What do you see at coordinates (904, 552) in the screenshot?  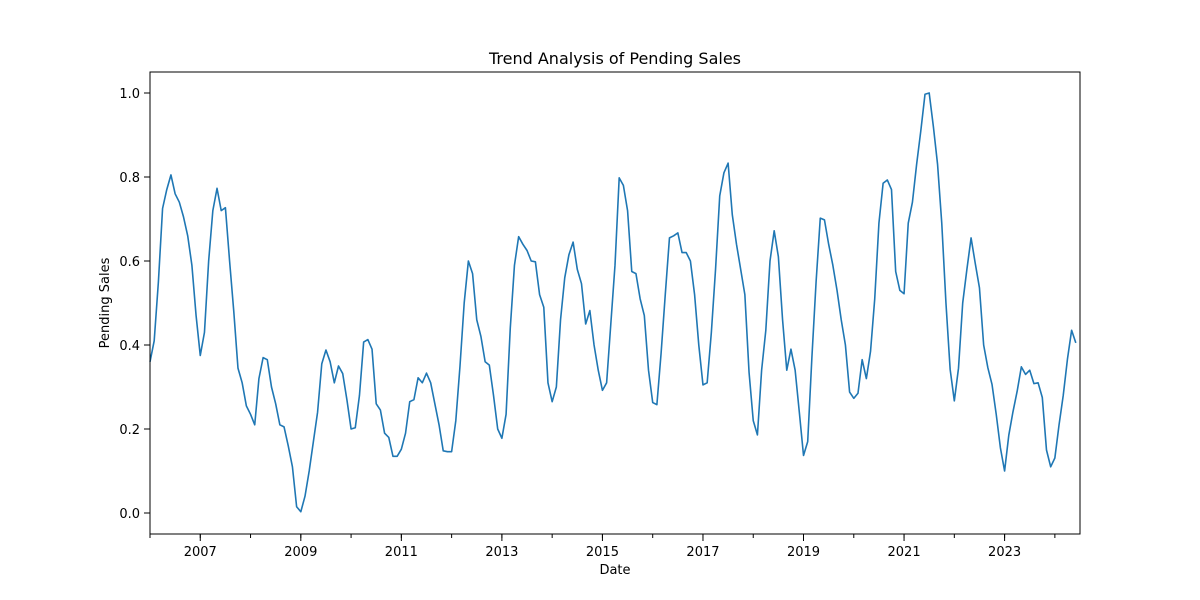 I see `x-tick-label: 2021` at bounding box center [904, 552].